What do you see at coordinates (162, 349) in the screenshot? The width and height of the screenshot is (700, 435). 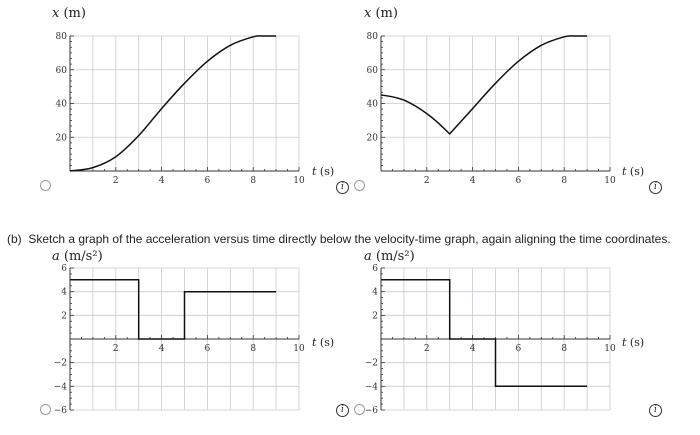 I see `x-tick-label-al: 4` at bounding box center [162, 349].